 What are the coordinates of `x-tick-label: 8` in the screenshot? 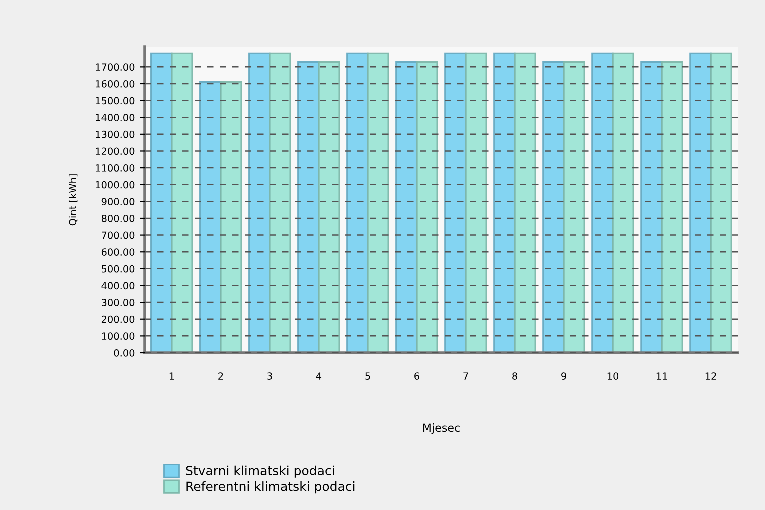 It's located at (515, 376).